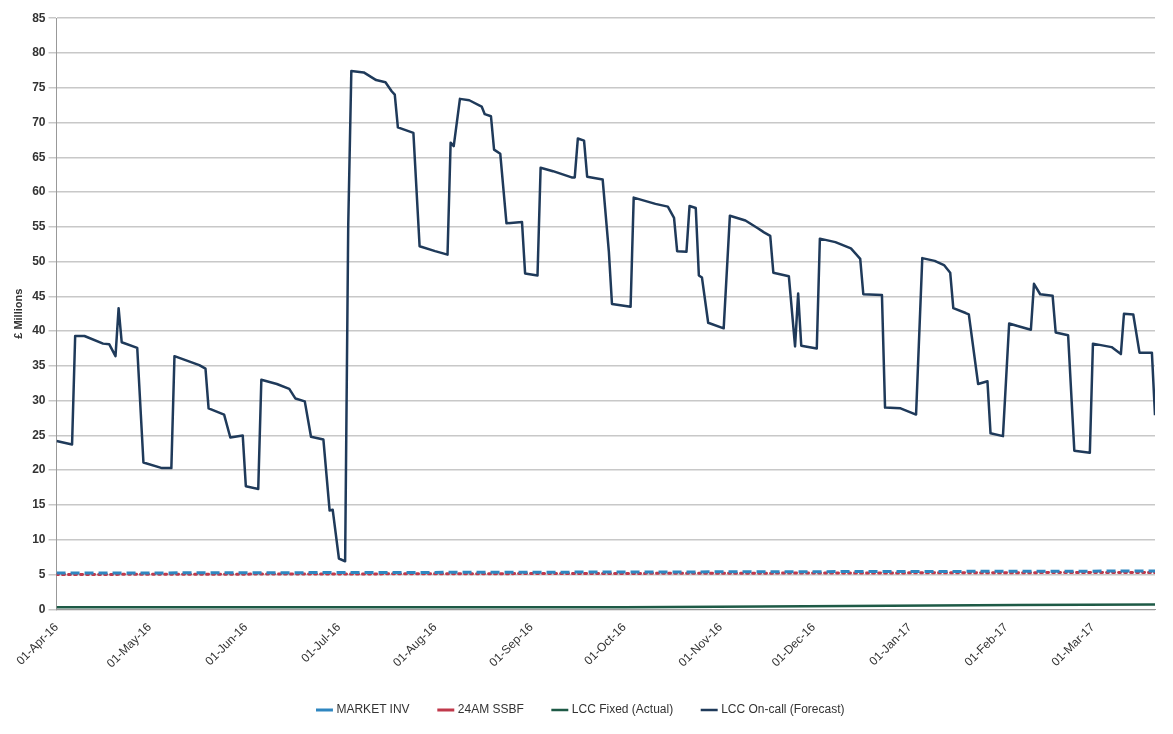 The height and width of the screenshot is (734, 1173). What do you see at coordinates (39, 539) in the screenshot?
I see `y-tick-label: 10` at bounding box center [39, 539].